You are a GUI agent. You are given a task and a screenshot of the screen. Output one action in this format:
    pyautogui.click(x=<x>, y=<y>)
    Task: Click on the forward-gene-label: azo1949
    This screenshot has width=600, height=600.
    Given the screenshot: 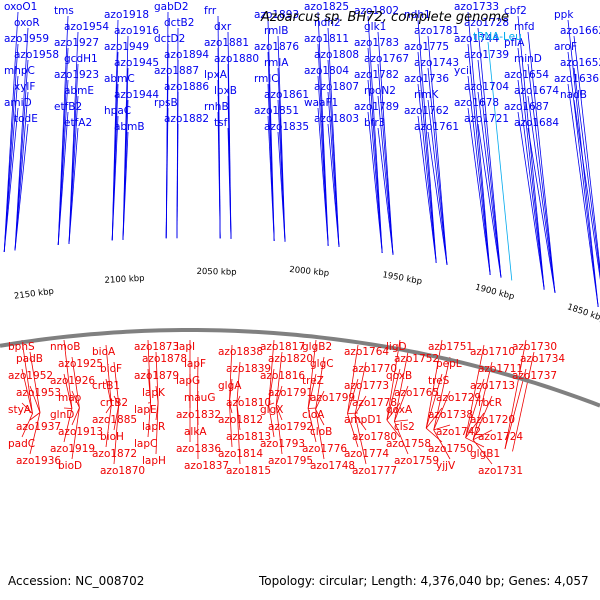 What is the action you would take?
    pyautogui.click(x=126, y=47)
    